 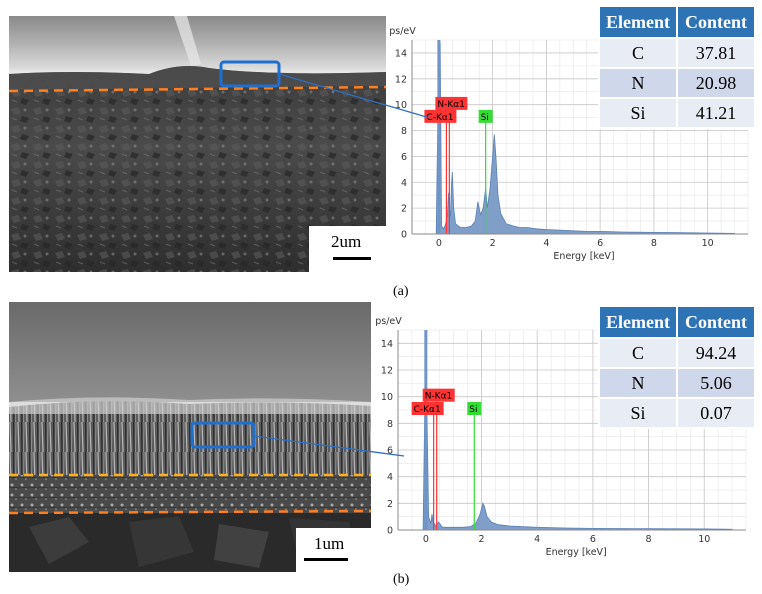 I want to click on table-row: C 37.81, so click(x=677, y=53).